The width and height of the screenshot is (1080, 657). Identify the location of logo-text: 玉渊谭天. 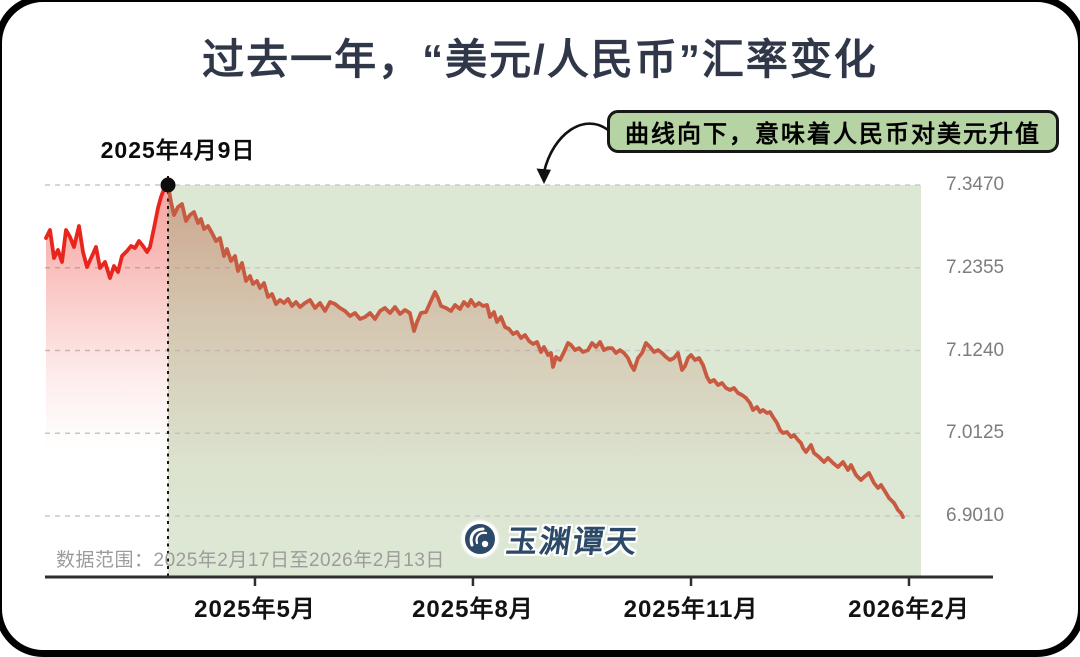
(573, 541).